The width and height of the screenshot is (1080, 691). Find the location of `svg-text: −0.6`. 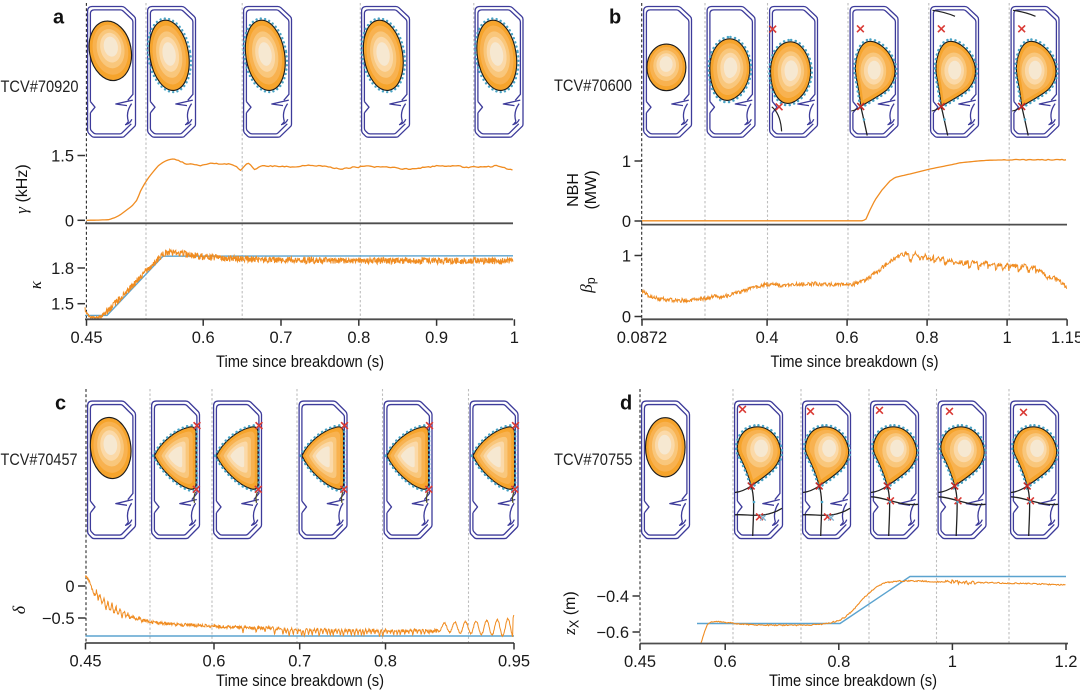

svg-text: −0.6 is located at coordinates (612, 633).